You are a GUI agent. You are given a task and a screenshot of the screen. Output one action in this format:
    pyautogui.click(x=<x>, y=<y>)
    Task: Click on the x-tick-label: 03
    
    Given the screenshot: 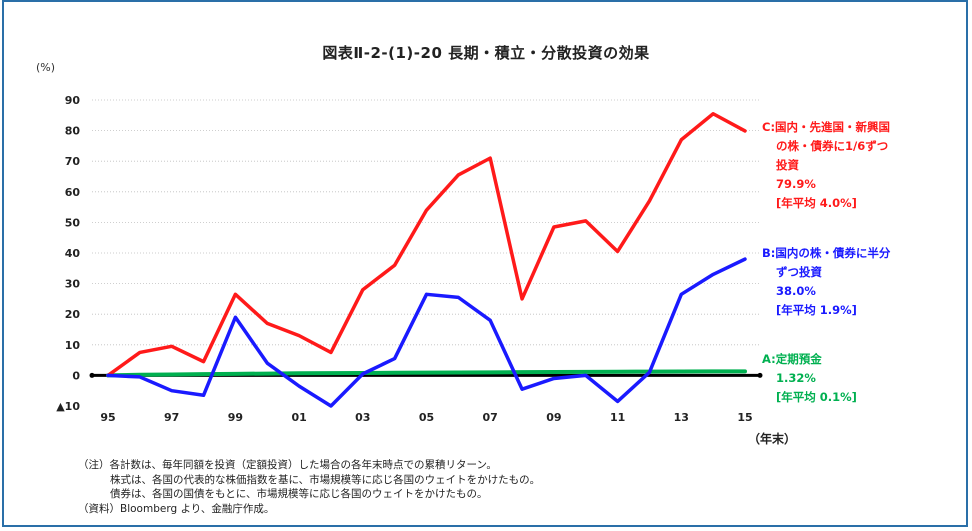 What is the action you would take?
    pyautogui.click(x=362, y=417)
    